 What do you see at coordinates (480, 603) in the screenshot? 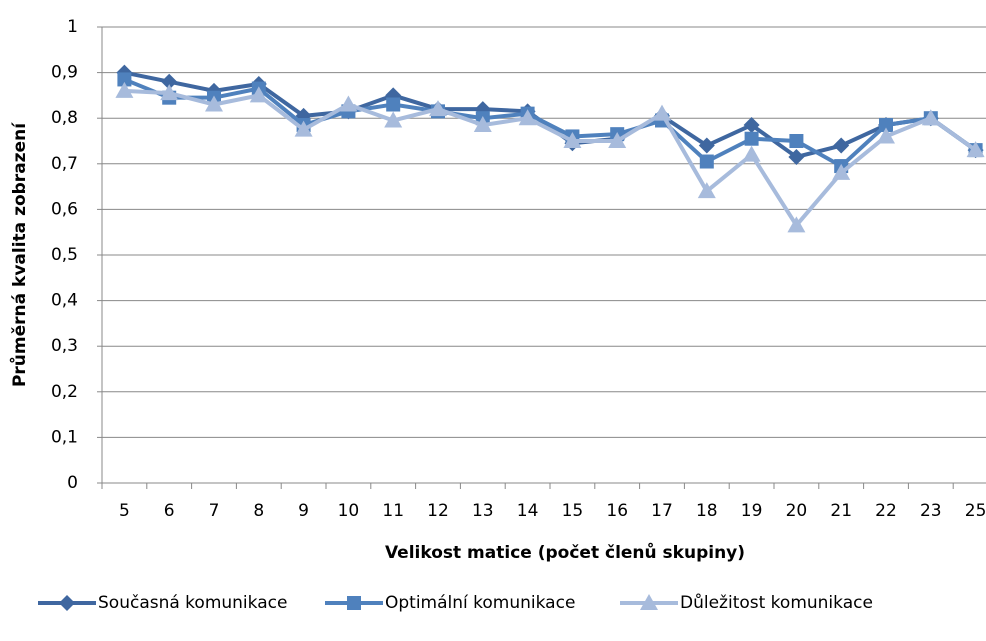
I see `legend-label: Optimální komunikace` at bounding box center [480, 603].